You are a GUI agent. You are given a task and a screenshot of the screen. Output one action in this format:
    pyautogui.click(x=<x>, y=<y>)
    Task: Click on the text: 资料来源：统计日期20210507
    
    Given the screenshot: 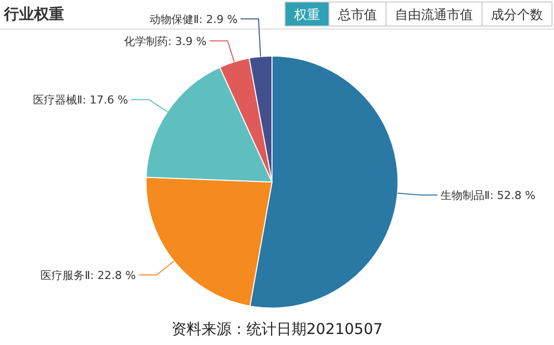 What is the action you would take?
    pyautogui.click(x=277, y=329)
    